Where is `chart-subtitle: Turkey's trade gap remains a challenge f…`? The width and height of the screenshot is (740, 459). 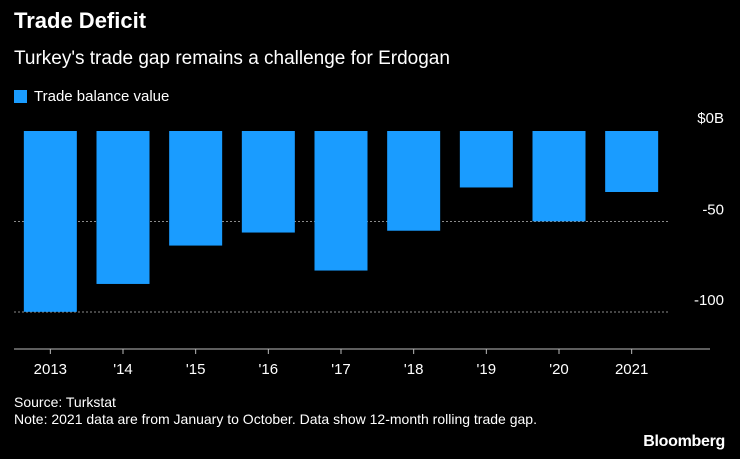
chart-subtitle: Turkey's trade gap remains a challenge f… is located at coordinates (232, 58).